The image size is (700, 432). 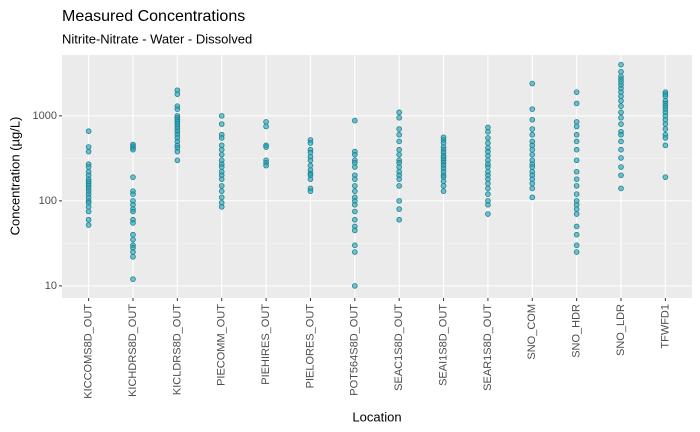 I want to click on x-tick-label: SEAI1S8D_OUT, so click(x=443, y=345).